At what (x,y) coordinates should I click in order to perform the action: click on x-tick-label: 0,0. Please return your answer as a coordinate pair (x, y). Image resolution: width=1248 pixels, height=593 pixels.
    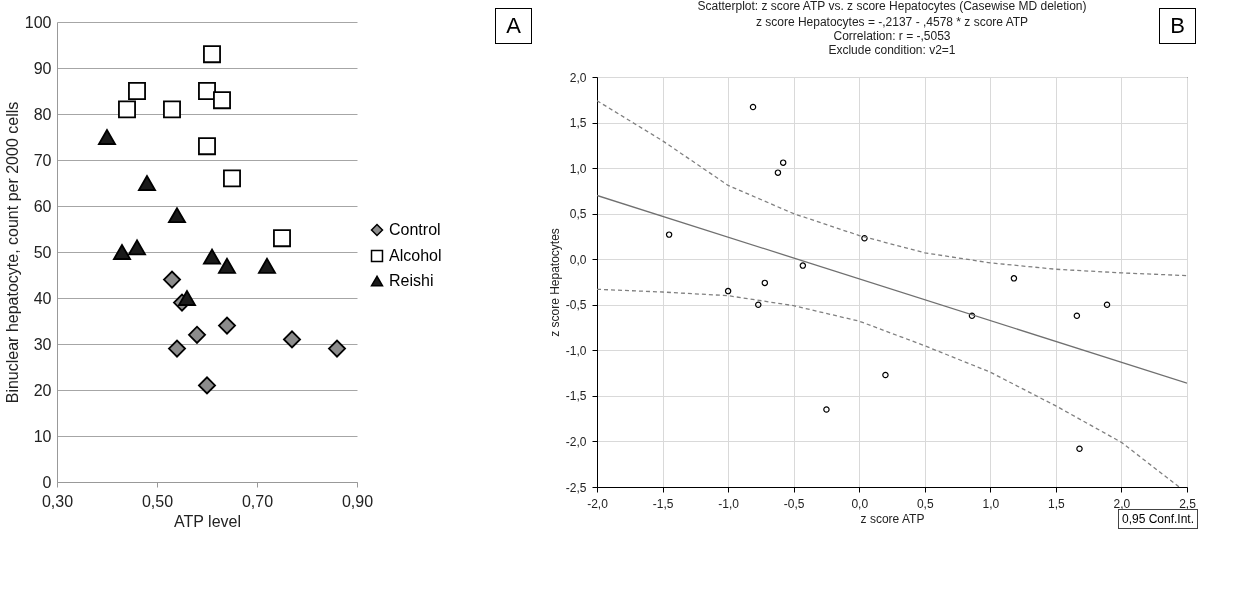
    Looking at the image, I should click on (860, 503).